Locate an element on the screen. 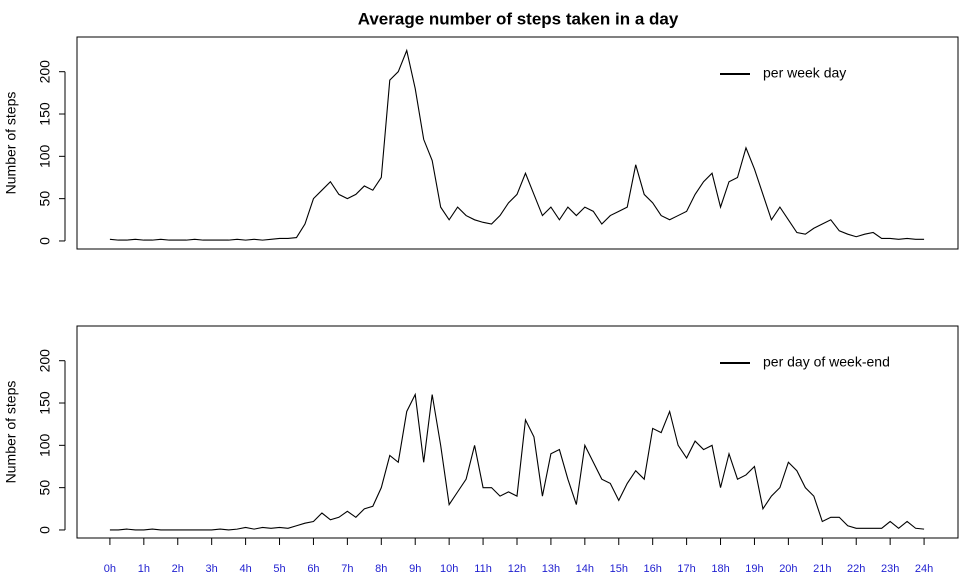  x-tick-label: 8h is located at coordinates (381, 569).